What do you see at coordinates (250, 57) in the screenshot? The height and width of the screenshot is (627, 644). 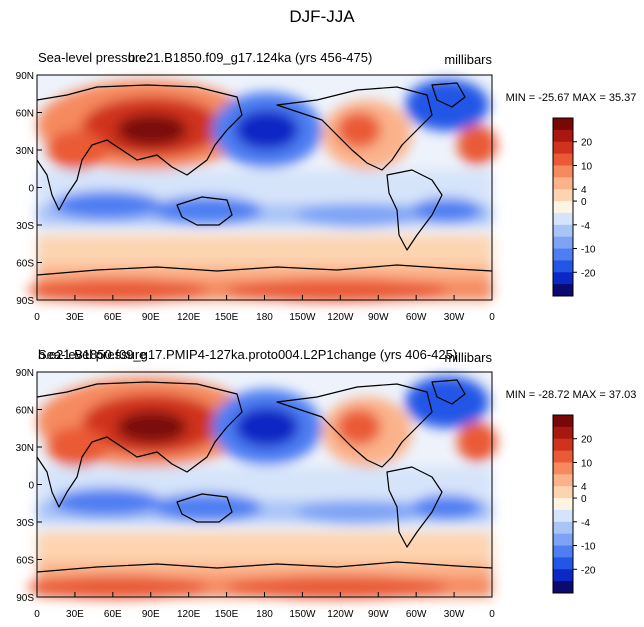 I see `panel-1-center-title: b.e21.B1850.f09_g17.124ka (yrs 456-475)` at bounding box center [250, 57].